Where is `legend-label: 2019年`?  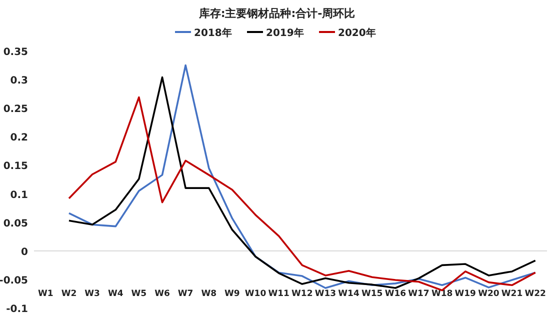
legend-label: 2019年 is located at coordinates (285, 33).